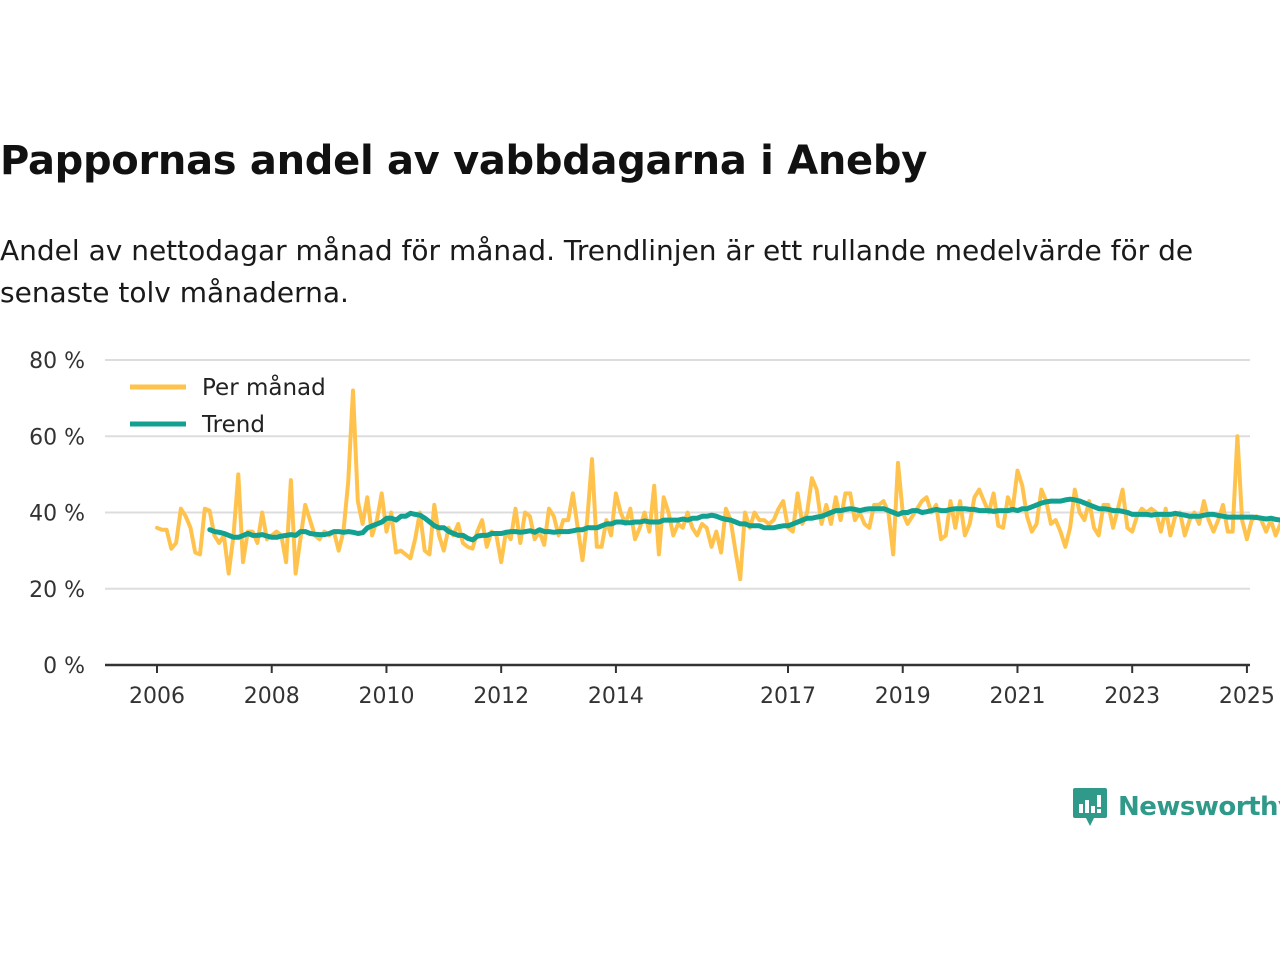 This screenshot has width=1280, height=960. What do you see at coordinates (57, 361) in the screenshot?
I see `y-tick-label: 80 %` at bounding box center [57, 361].